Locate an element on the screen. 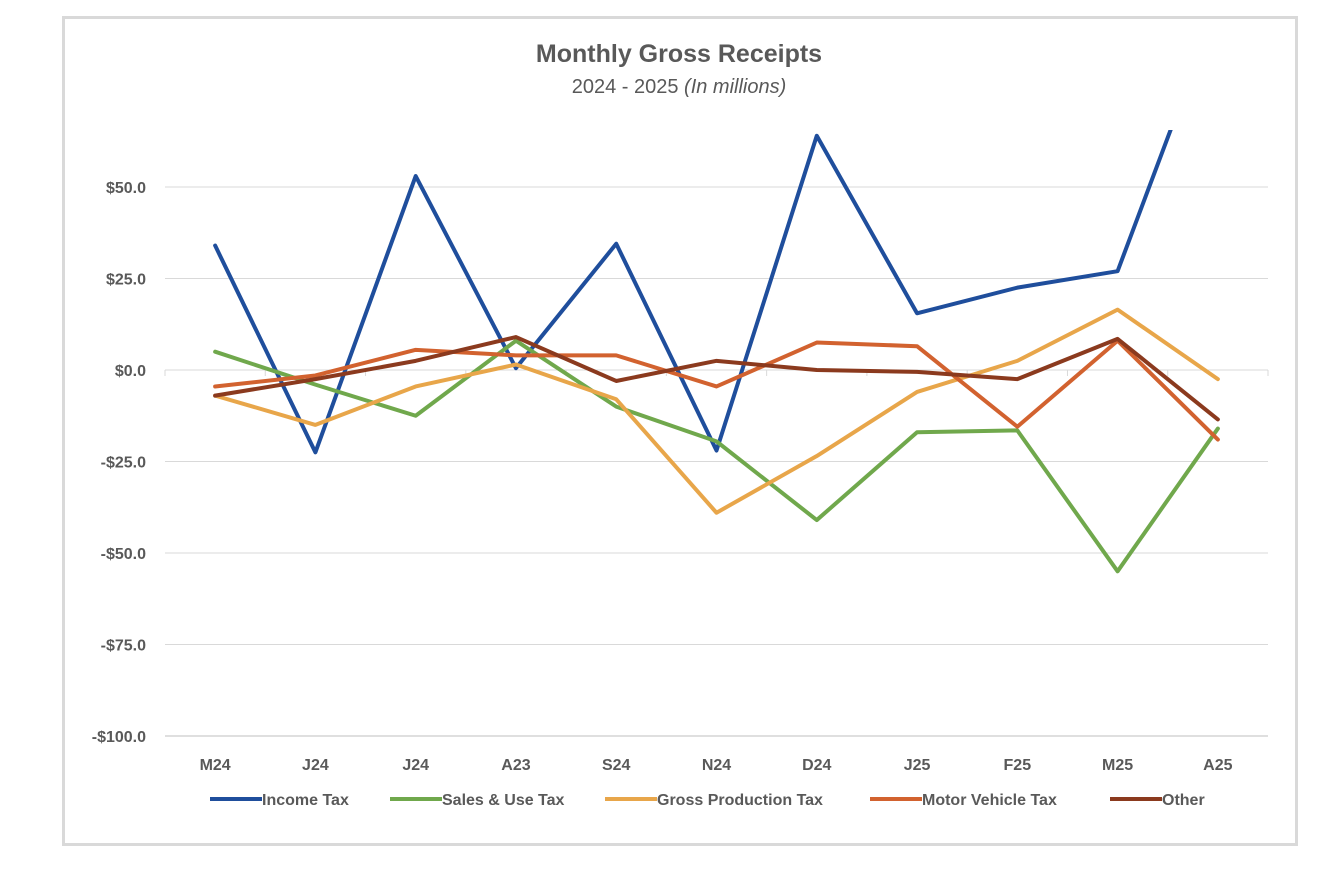 The image size is (1326, 876). x-tick-label: F25 is located at coordinates (1018, 765).